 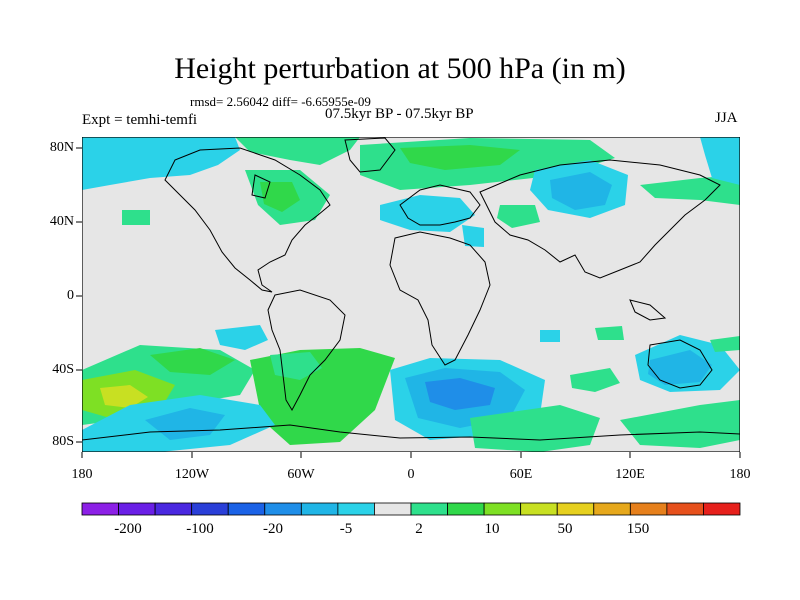 I want to click on season-label: JJA, so click(x=726, y=118).